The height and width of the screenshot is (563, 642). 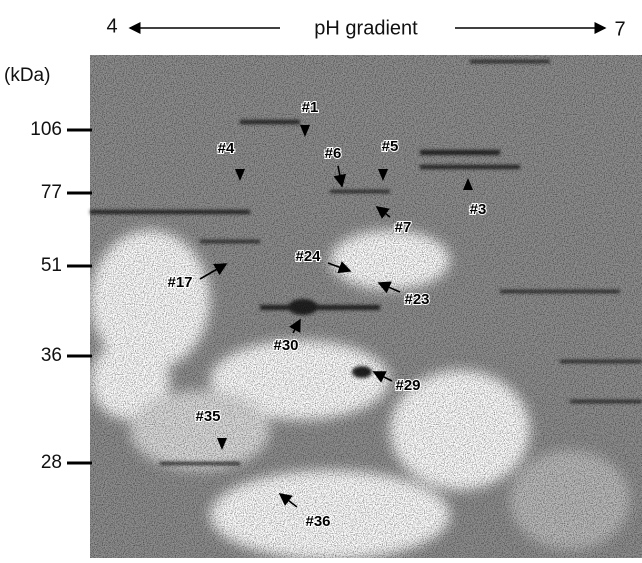 I want to click on spot-label: #23, so click(x=416, y=299).